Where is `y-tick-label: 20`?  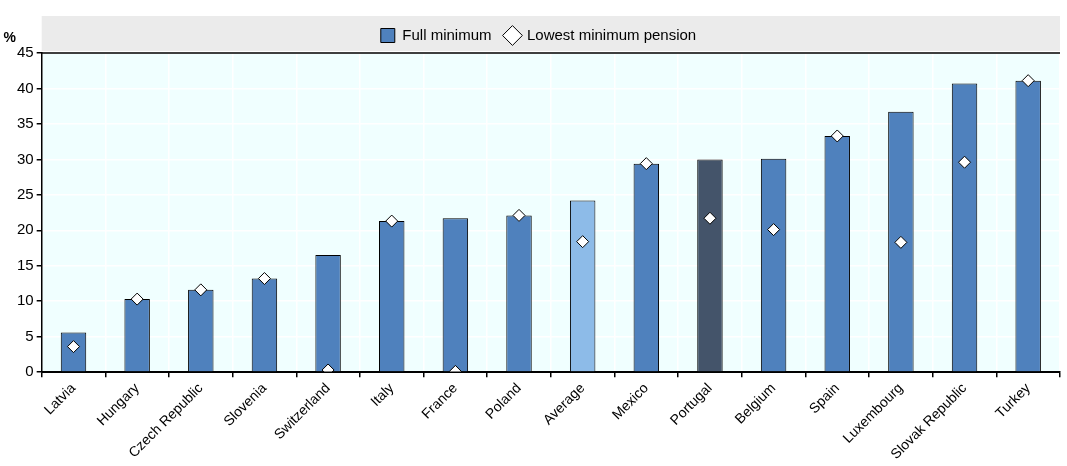
y-tick-label: 20 is located at coordinates (25, 229).